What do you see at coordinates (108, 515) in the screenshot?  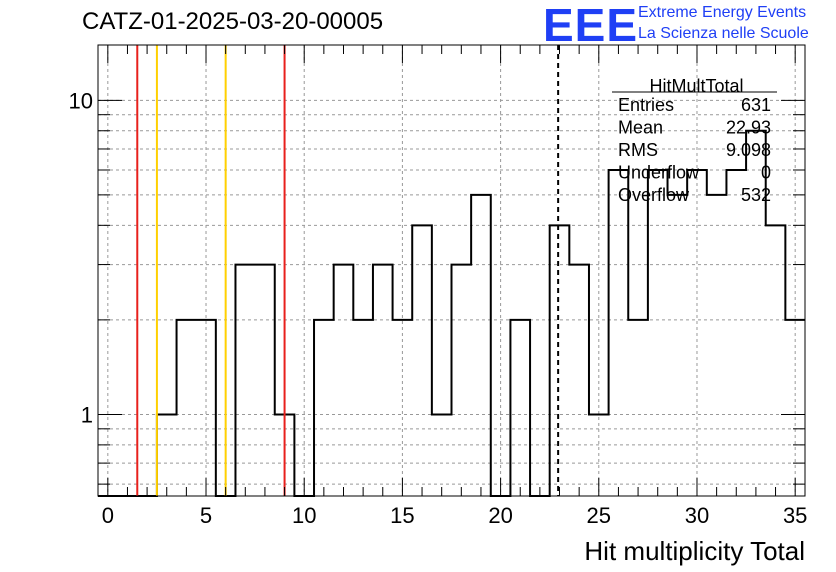 I see `x-tick-label: 0` at bounding box center [108, 515].